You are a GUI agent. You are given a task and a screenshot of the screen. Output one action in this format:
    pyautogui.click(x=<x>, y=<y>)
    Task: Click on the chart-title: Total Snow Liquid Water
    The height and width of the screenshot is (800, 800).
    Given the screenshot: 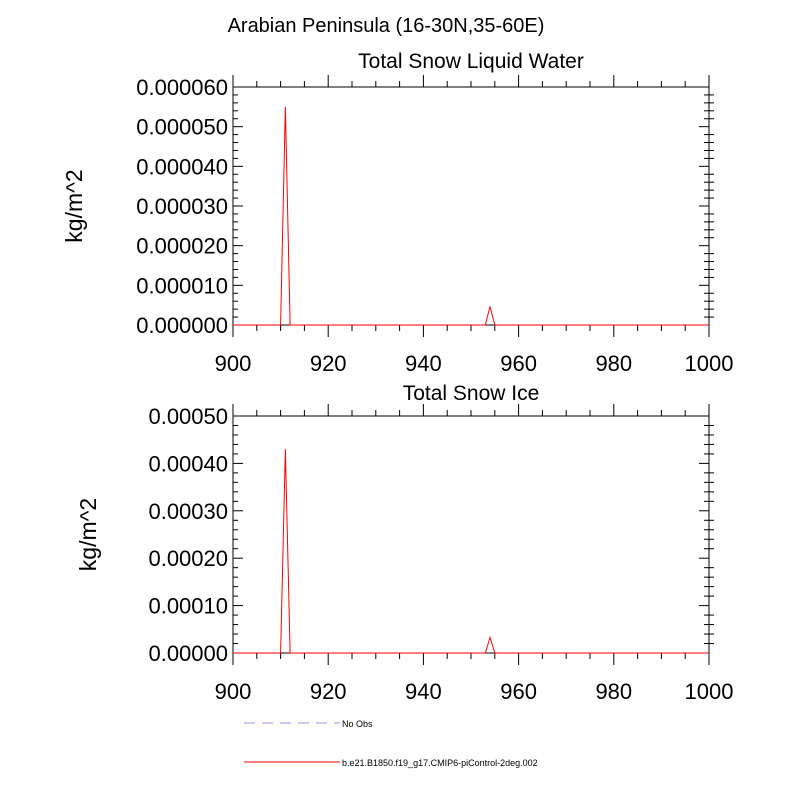 What is the action you would take?
    pyautogui.click(x=471, y=61)
    